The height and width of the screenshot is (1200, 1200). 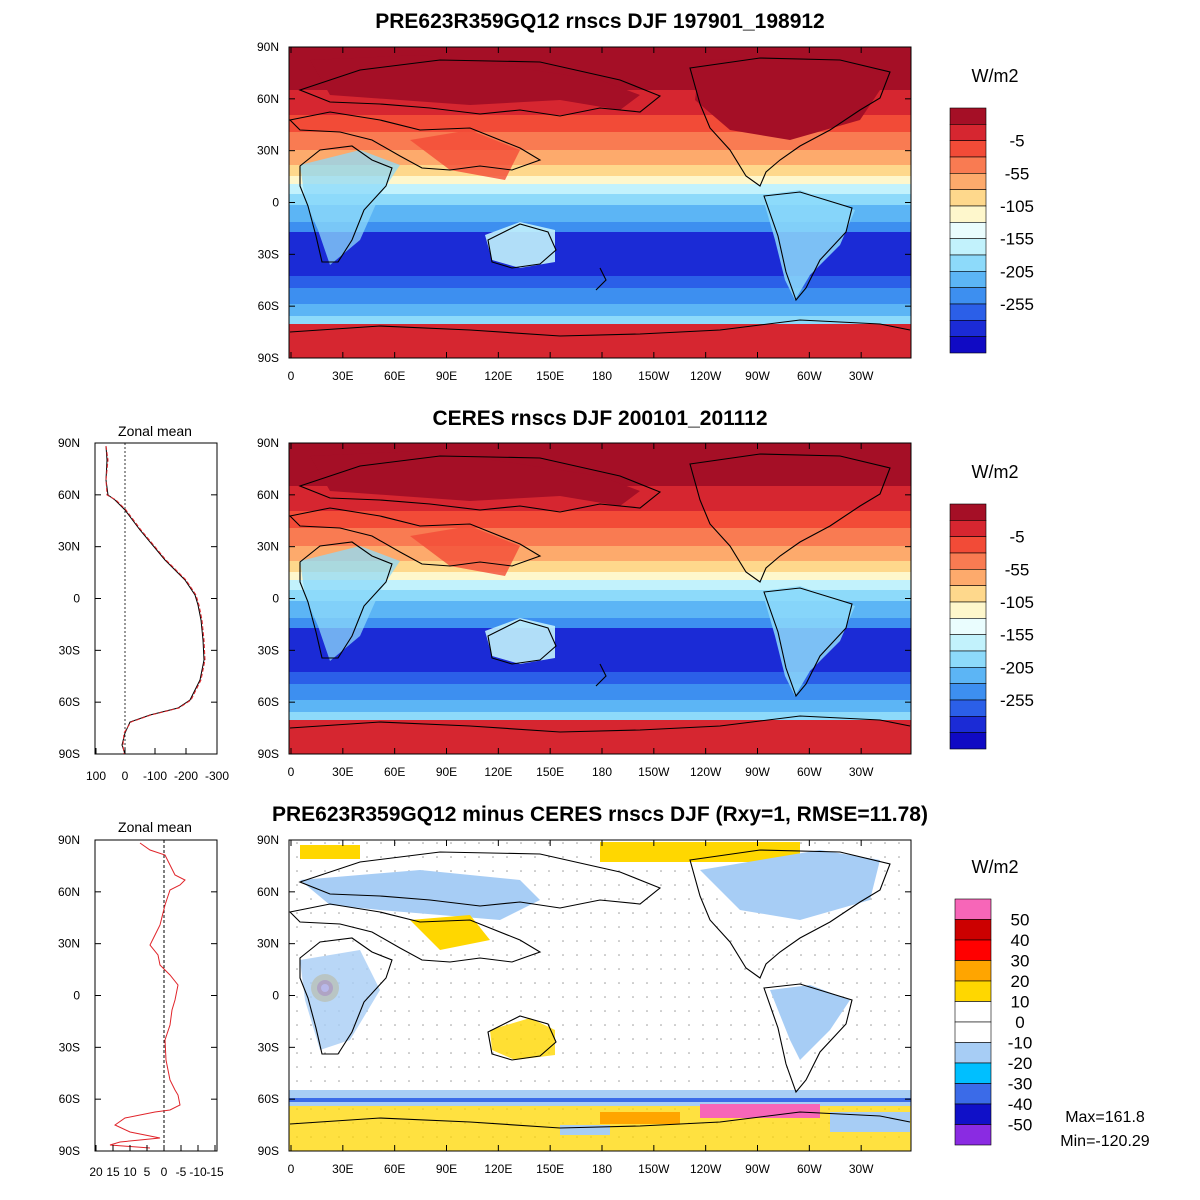 I want to click on middle-units-label: W/m2, so click(x=995, y=472).